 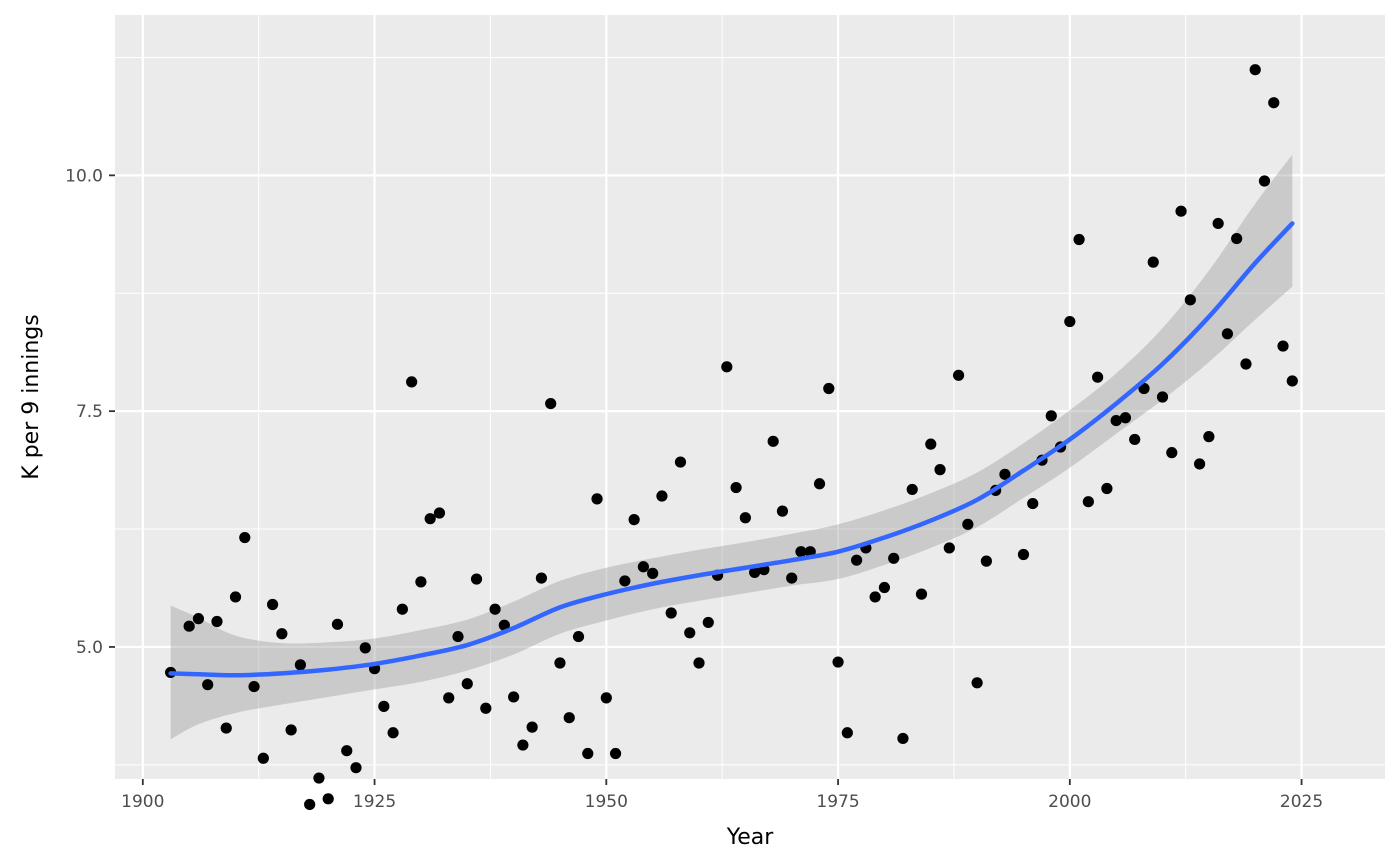 What do you see at coordinates (84, 176) in the screenshot?
I see `y-tick-label: 10.0` at bounding box center [84, 176].